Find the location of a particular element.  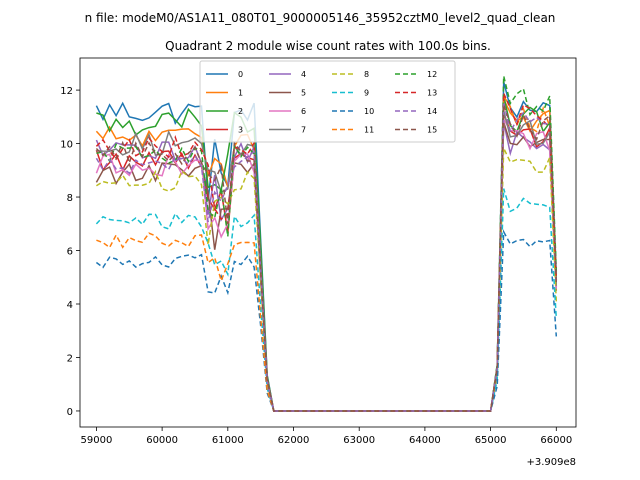

legend-label-15: 15 is located at coordinates (432, 130).